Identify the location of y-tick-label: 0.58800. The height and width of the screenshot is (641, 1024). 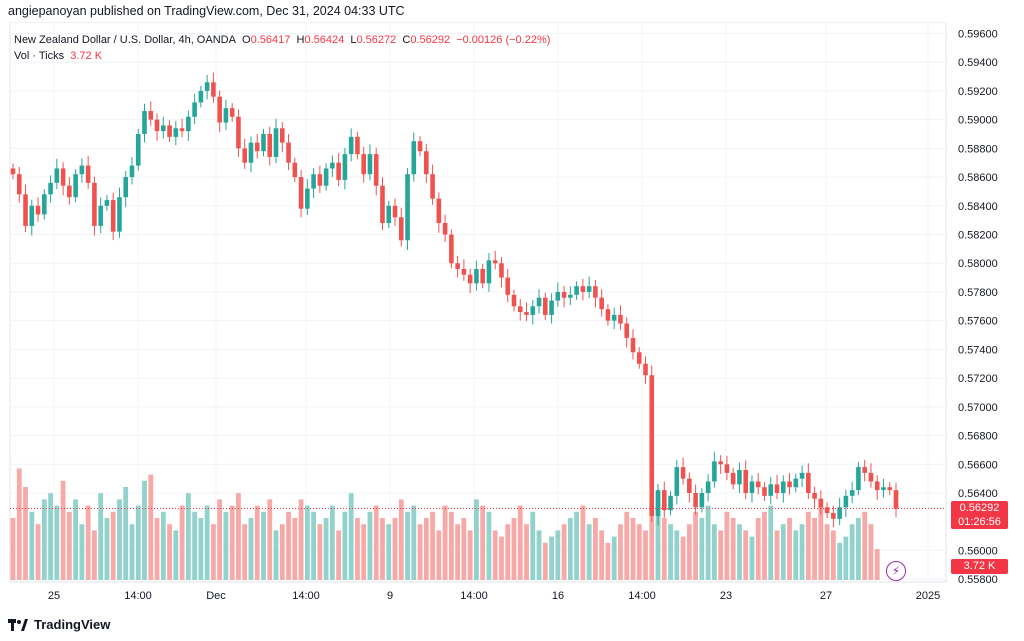
(978, 149).